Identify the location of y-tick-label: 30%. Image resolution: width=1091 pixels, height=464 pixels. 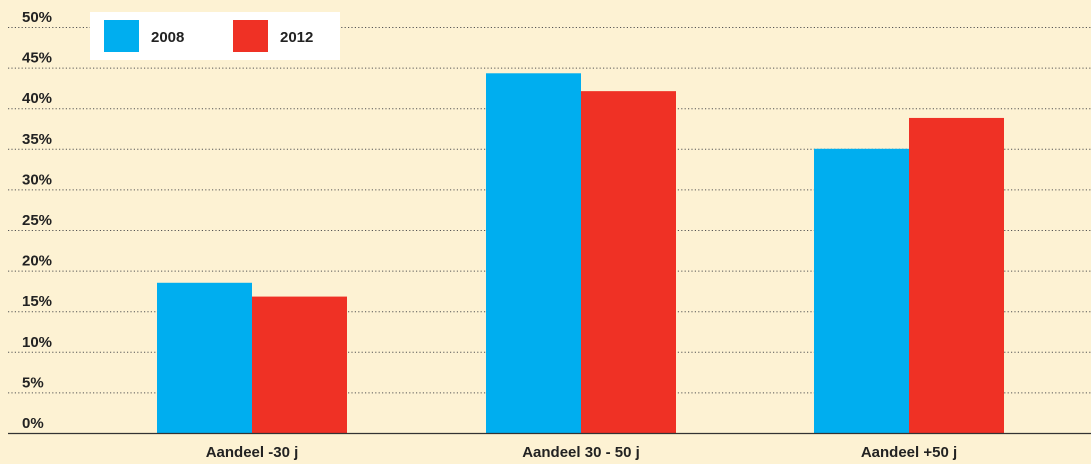
(37, 179).